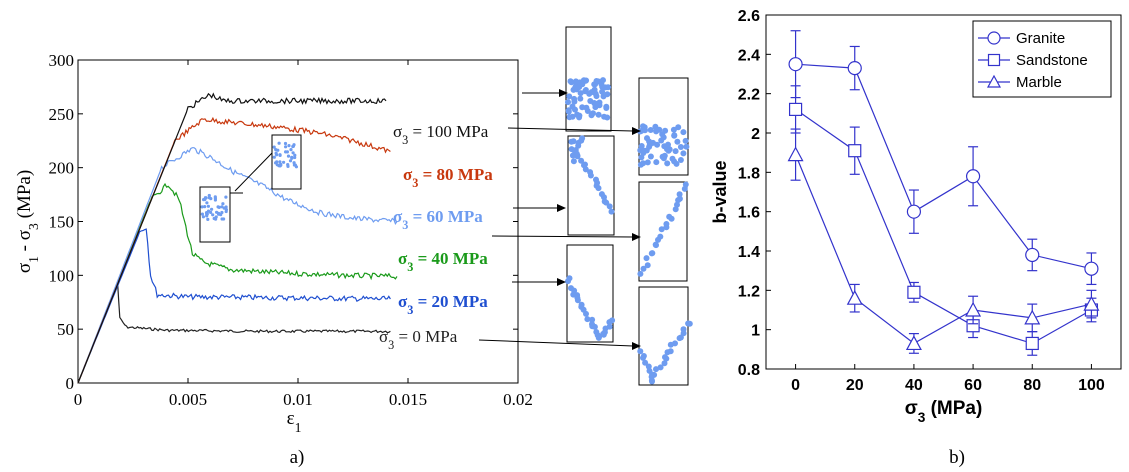  I want to click on x-tick-label: 0.015, so click(408, 399).